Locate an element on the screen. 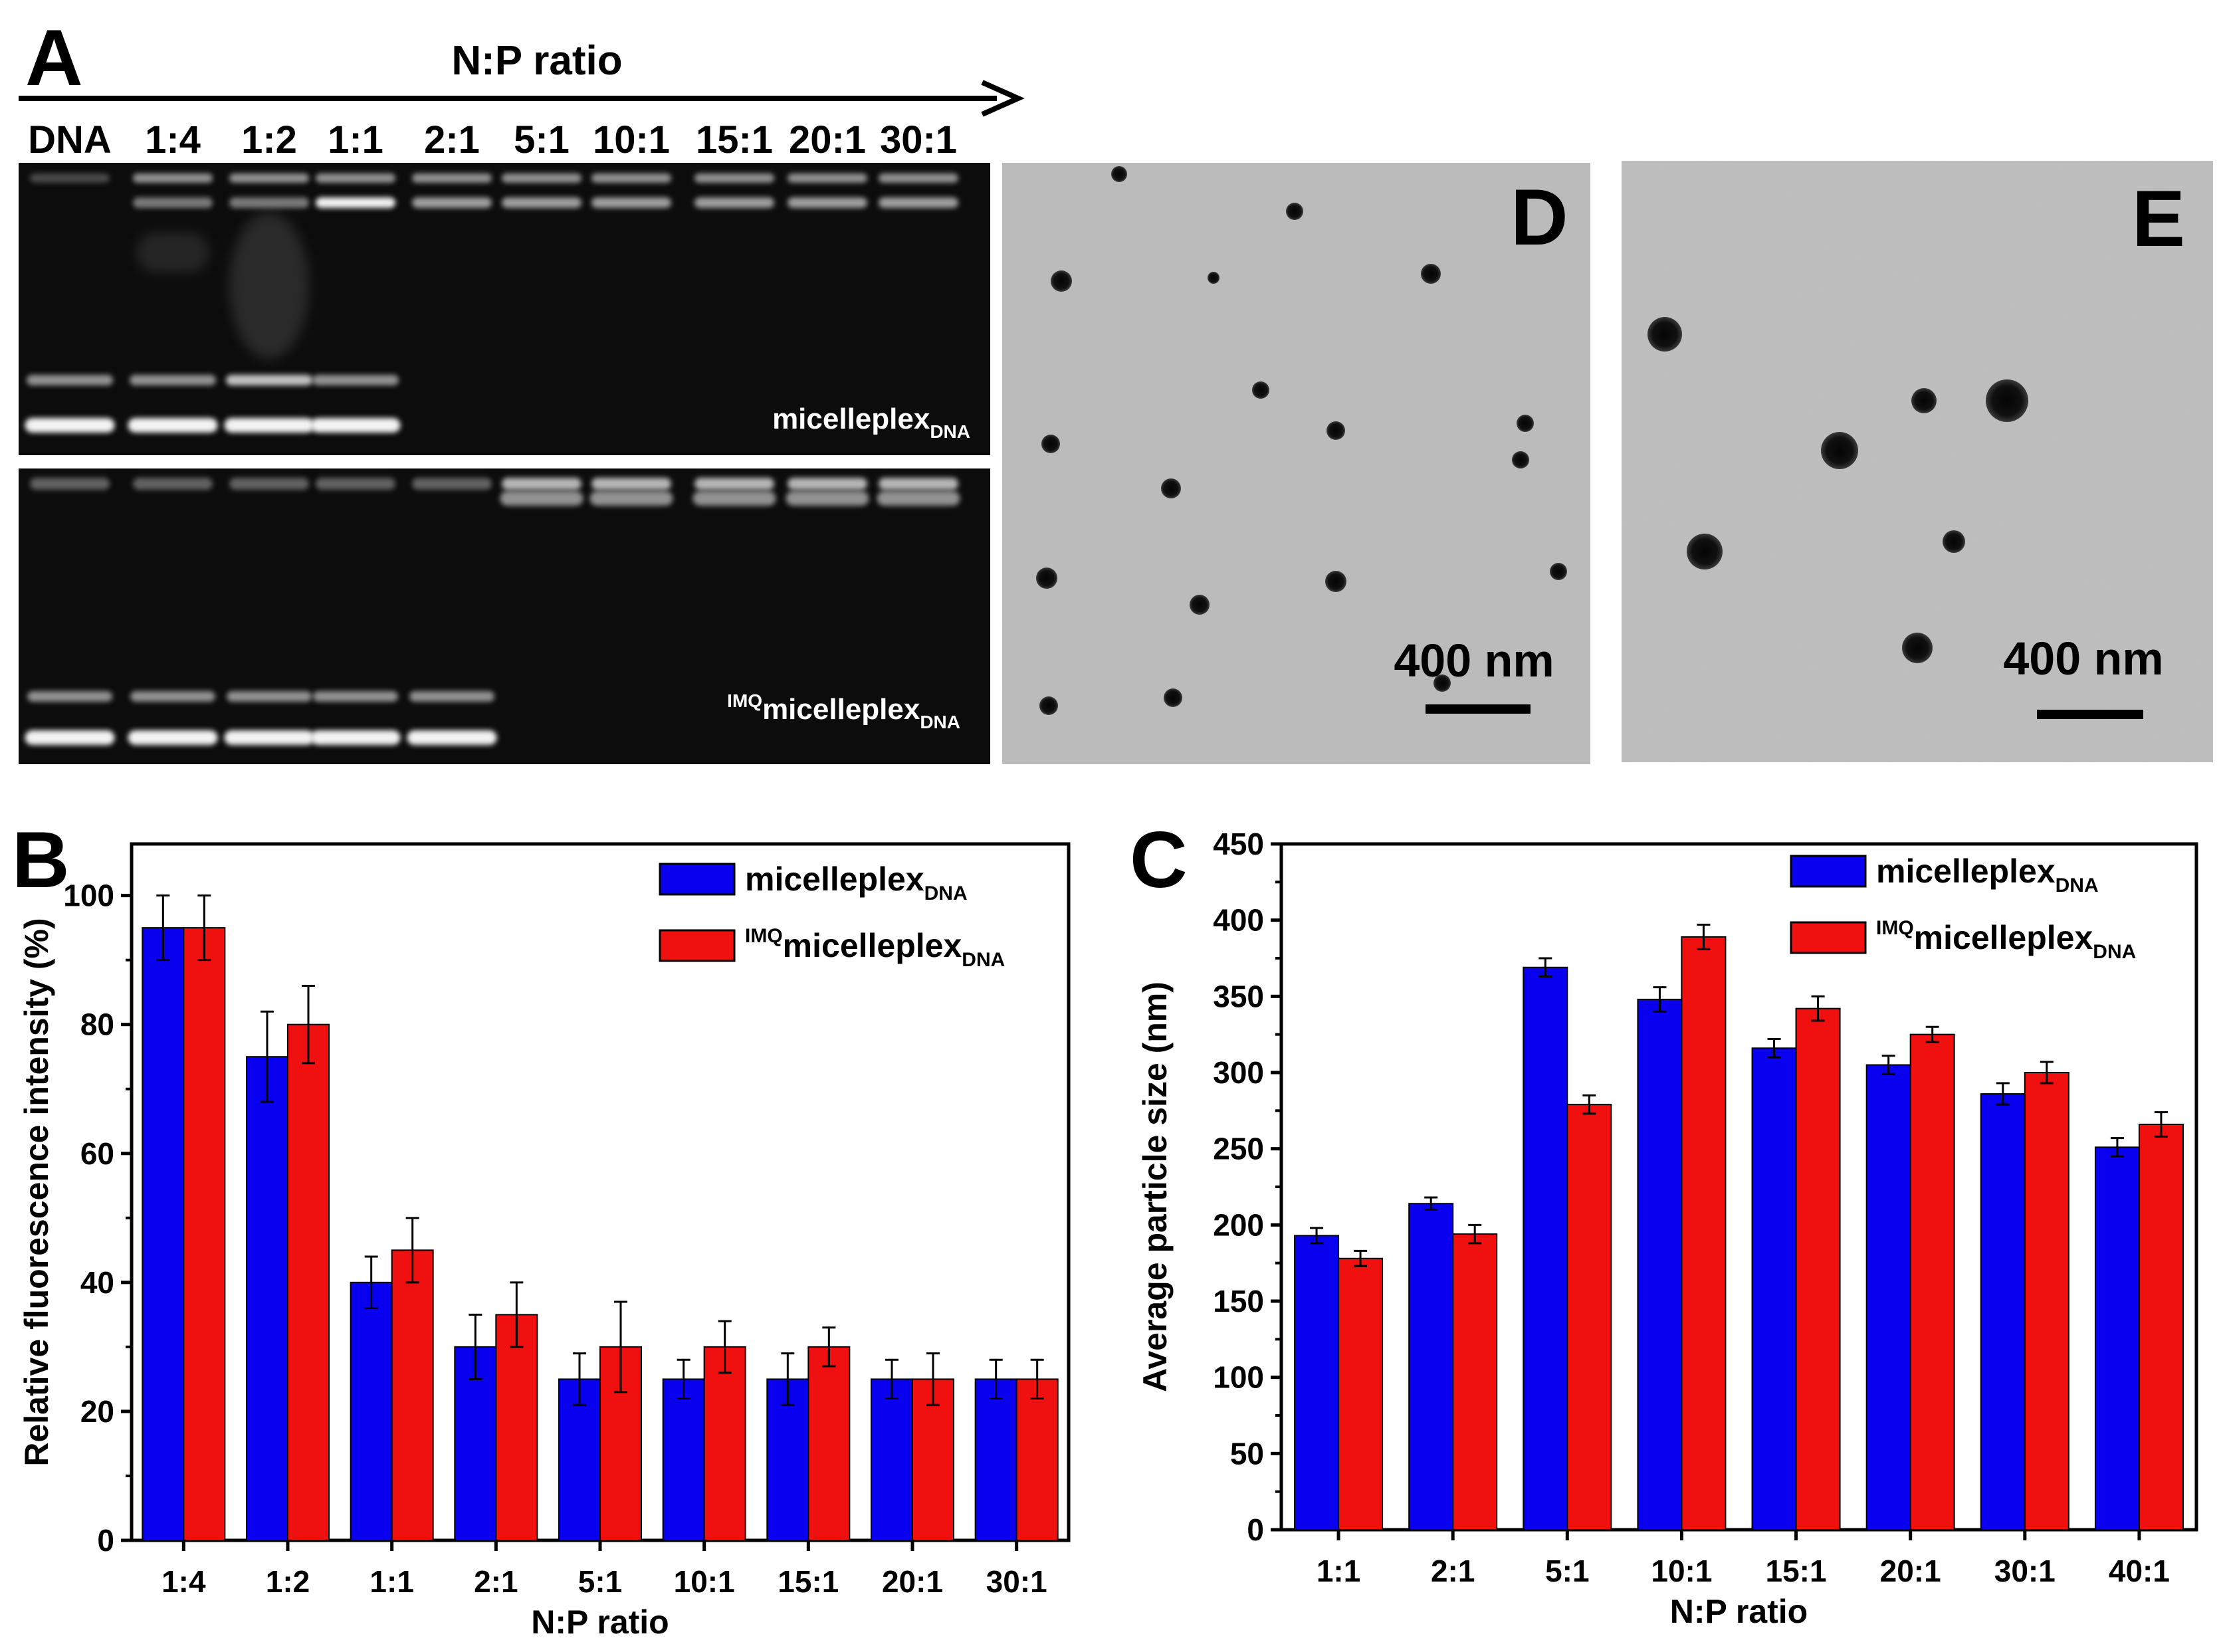  scale-bar-label-e: 400 nm is located at coordinates (2083, 658).